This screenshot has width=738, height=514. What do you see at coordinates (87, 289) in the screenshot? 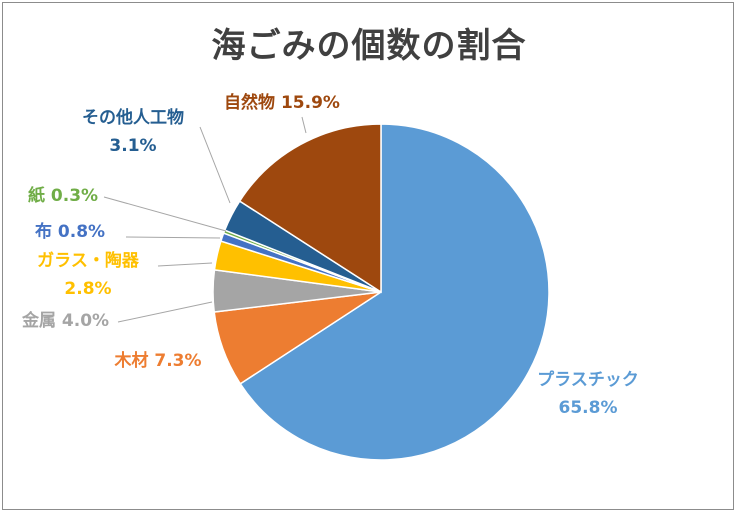
I see `data-label-value-4: 2.8%` at bounding box center [87, 289].